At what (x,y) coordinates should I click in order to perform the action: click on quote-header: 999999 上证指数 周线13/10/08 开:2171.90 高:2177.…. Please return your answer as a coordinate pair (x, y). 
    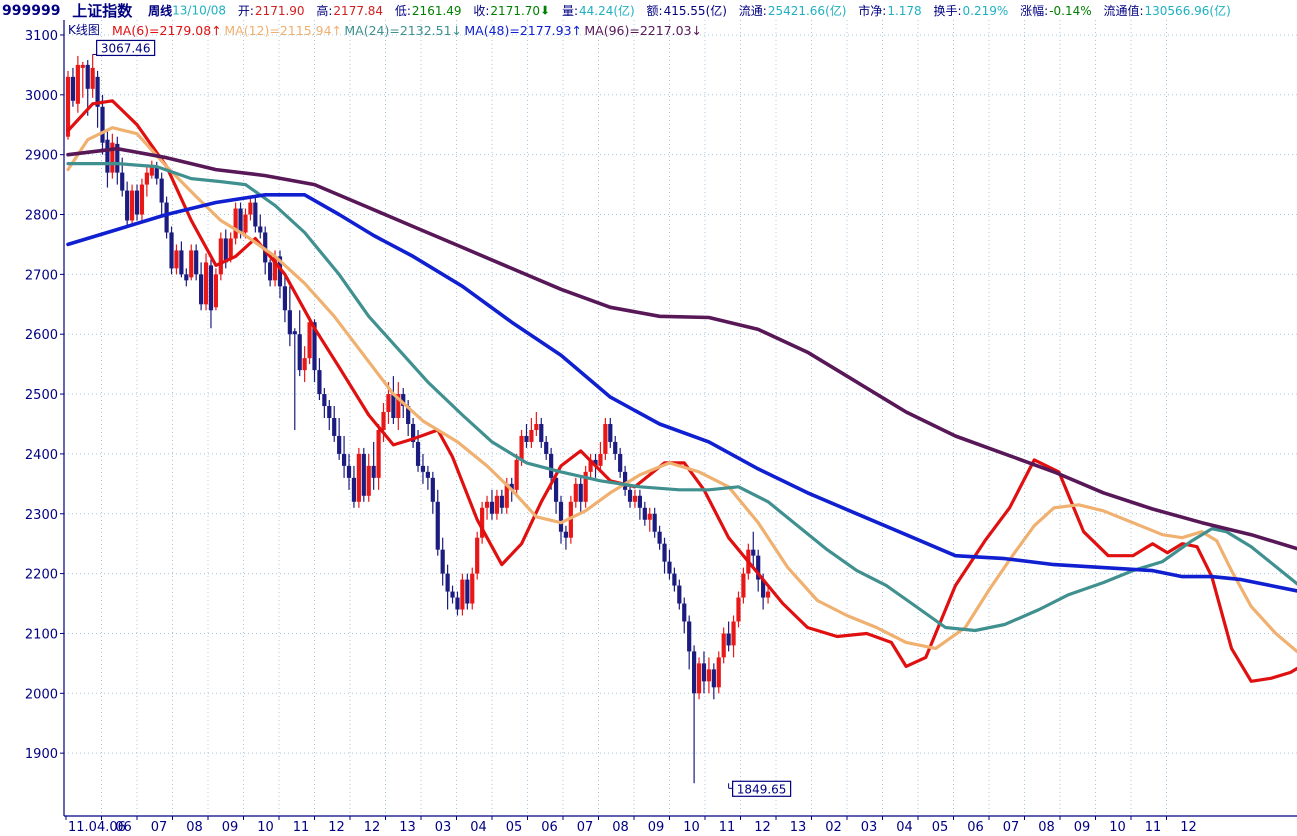
    Looking at the image, I should click on (648, 10).